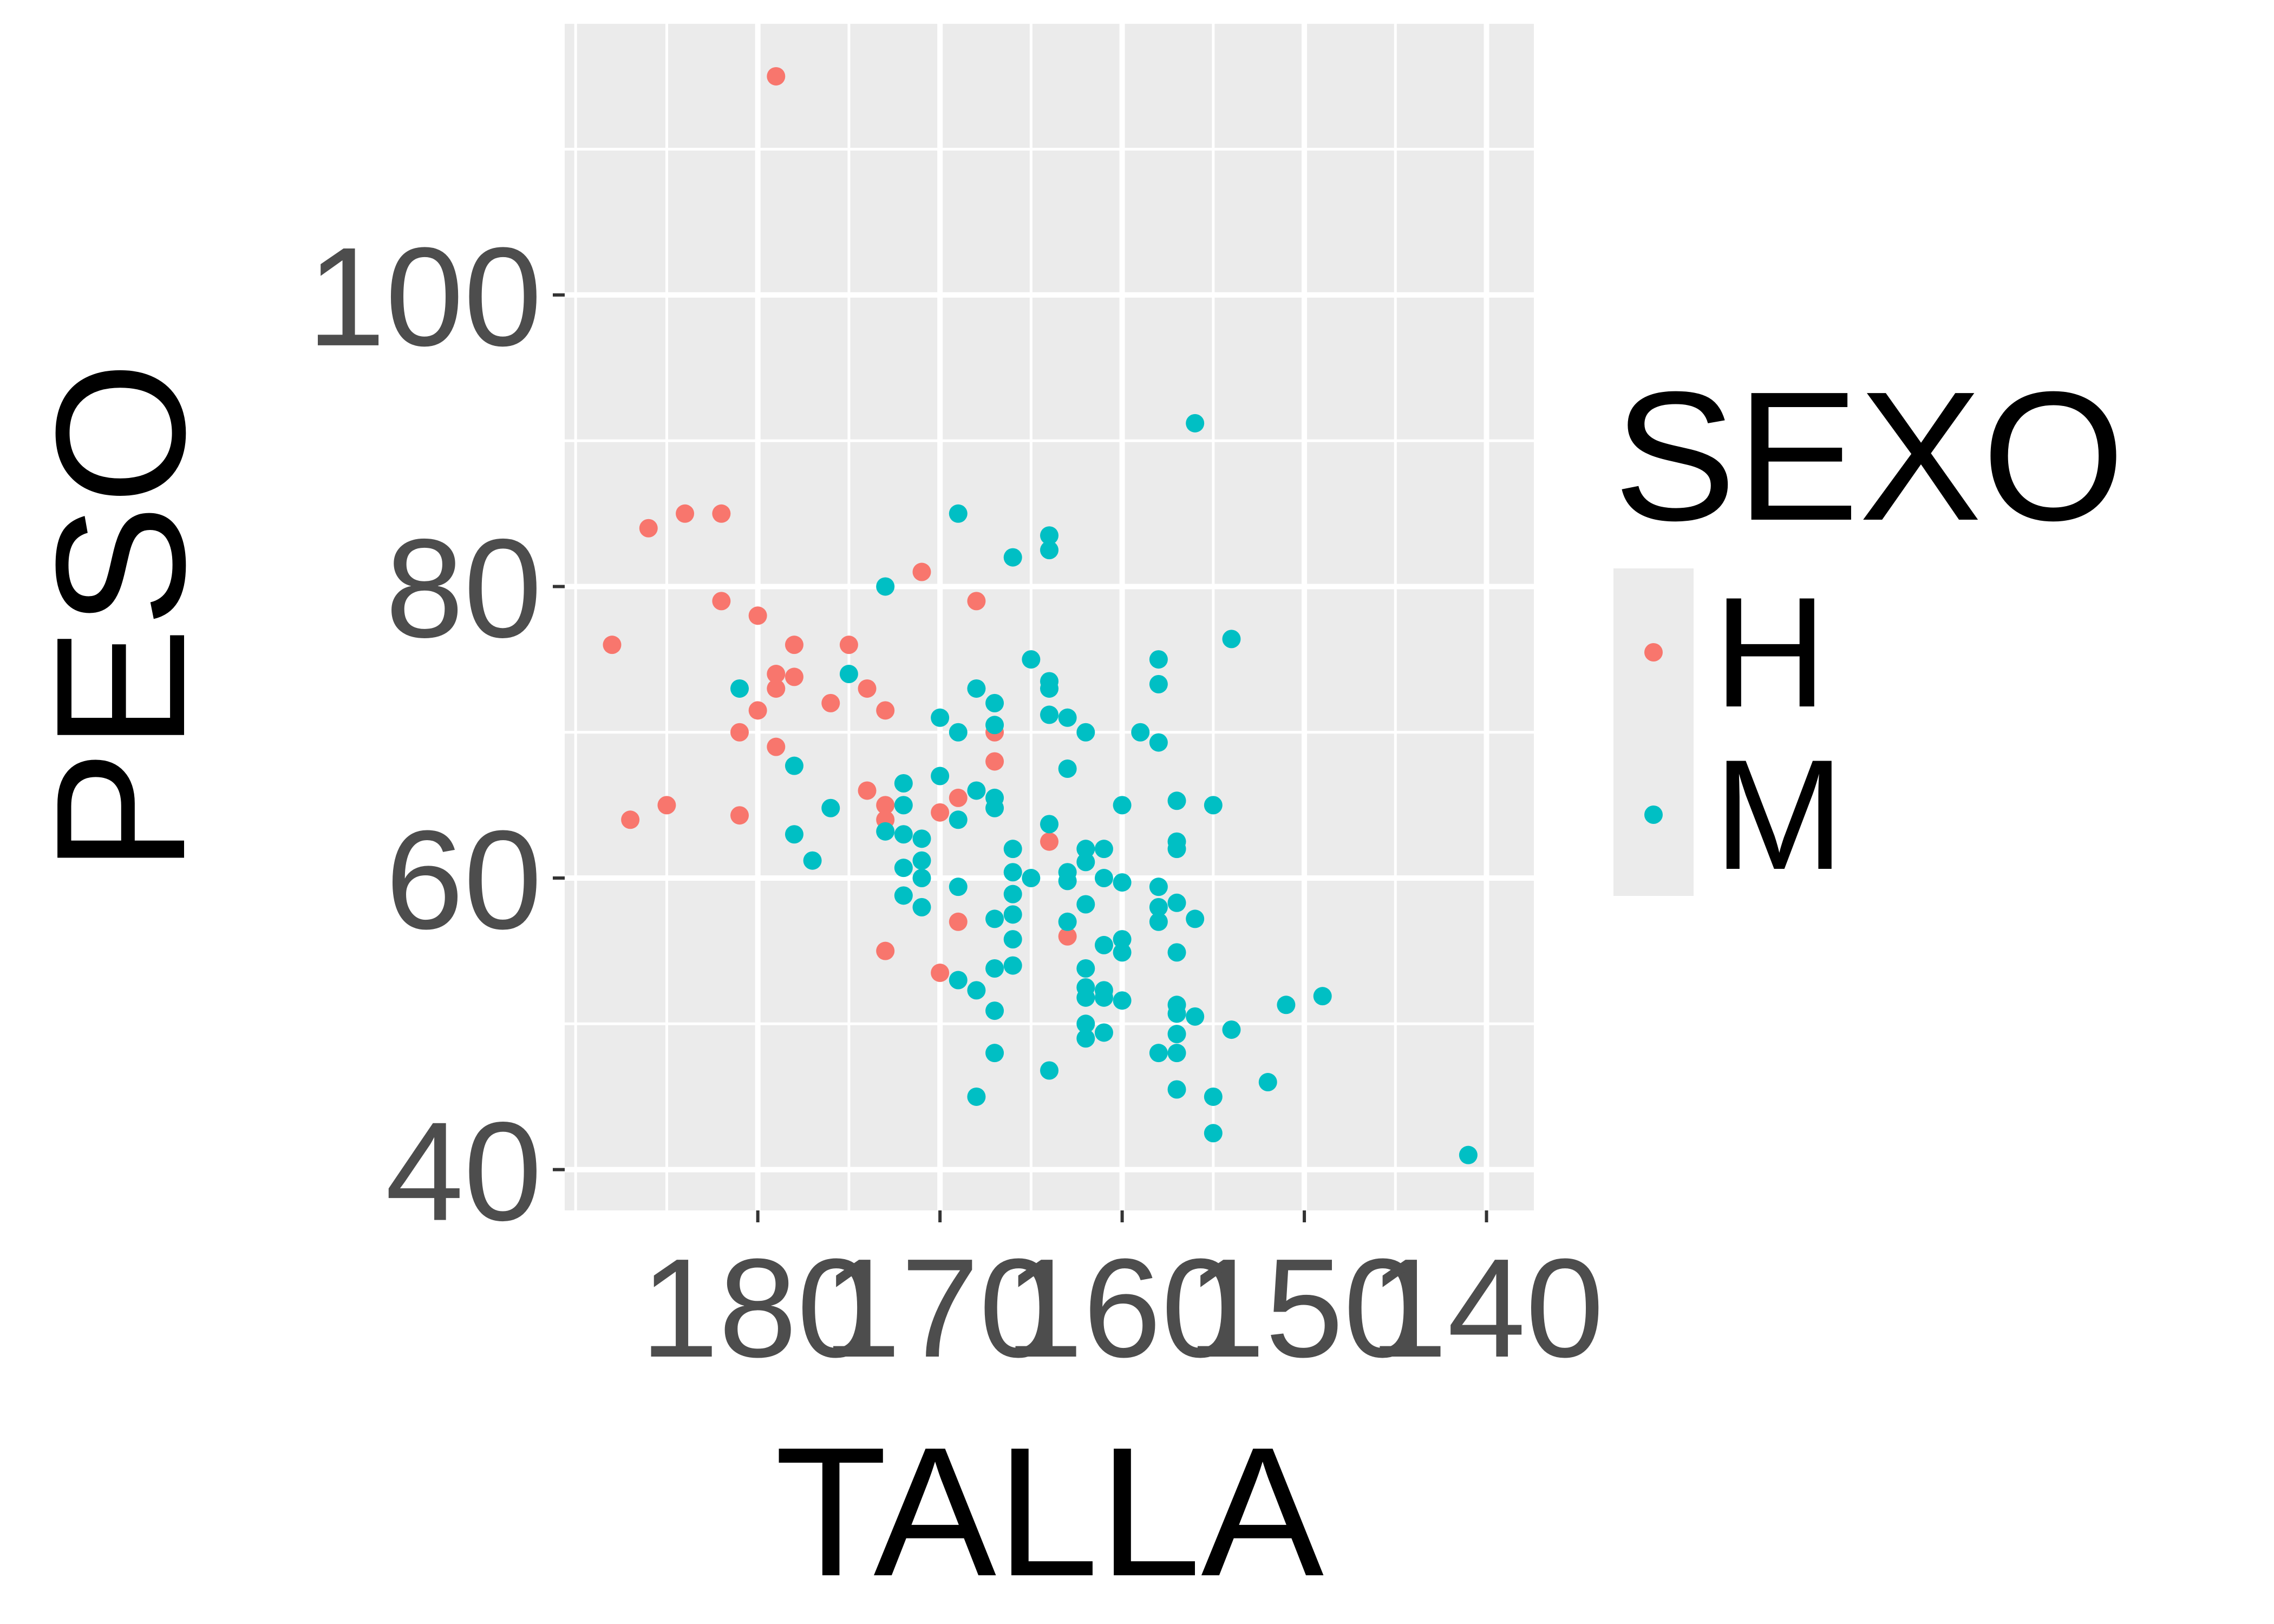  I want to click on legend-label-m: M, so click(1780, 814).